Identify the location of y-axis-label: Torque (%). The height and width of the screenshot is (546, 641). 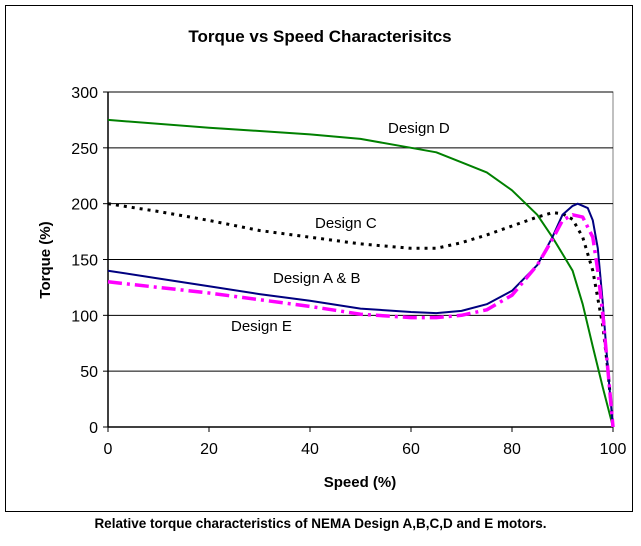
(45, 259).